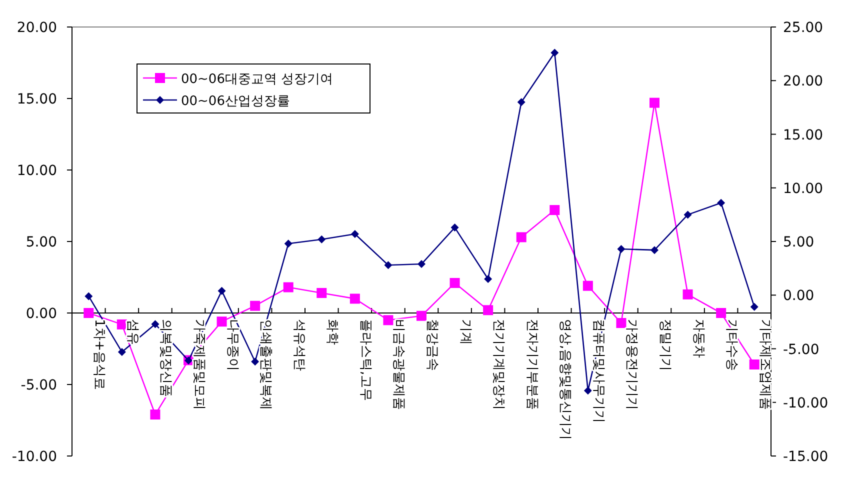  Describe the element at coordinates (632, 364) in the screenshot. I see `x-tick-label: 가정용전기기기` at that location.